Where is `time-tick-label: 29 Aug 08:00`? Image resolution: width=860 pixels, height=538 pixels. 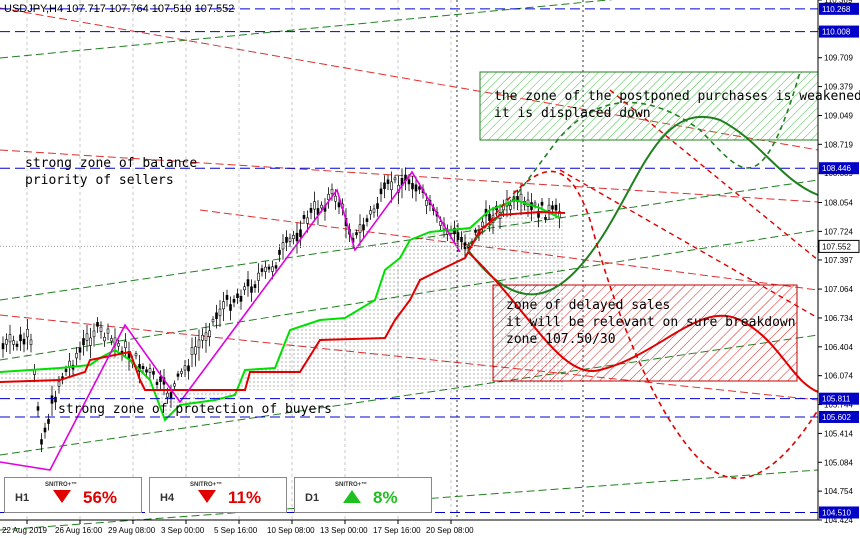
time-tick-label: 29 Aug 08:00 is located at coordinates (132, 530).